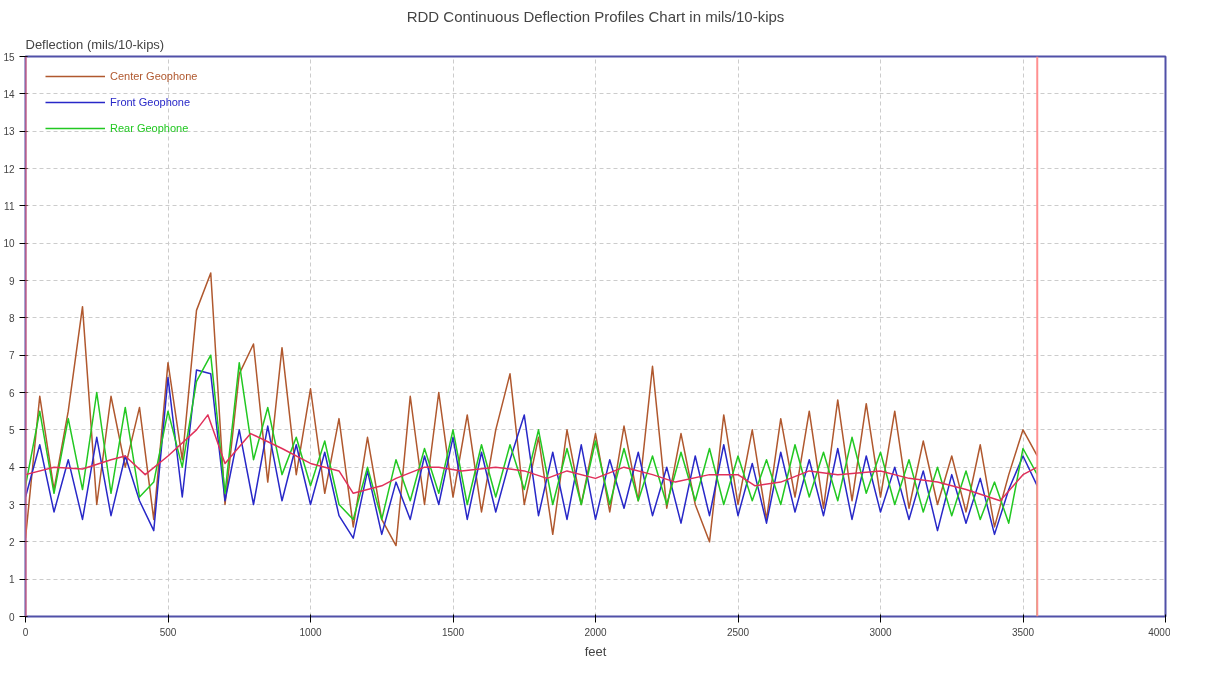 The height and width of the screenshot is (687, 1216). I want to click on y-tick-label: 5, so click(11, 430).